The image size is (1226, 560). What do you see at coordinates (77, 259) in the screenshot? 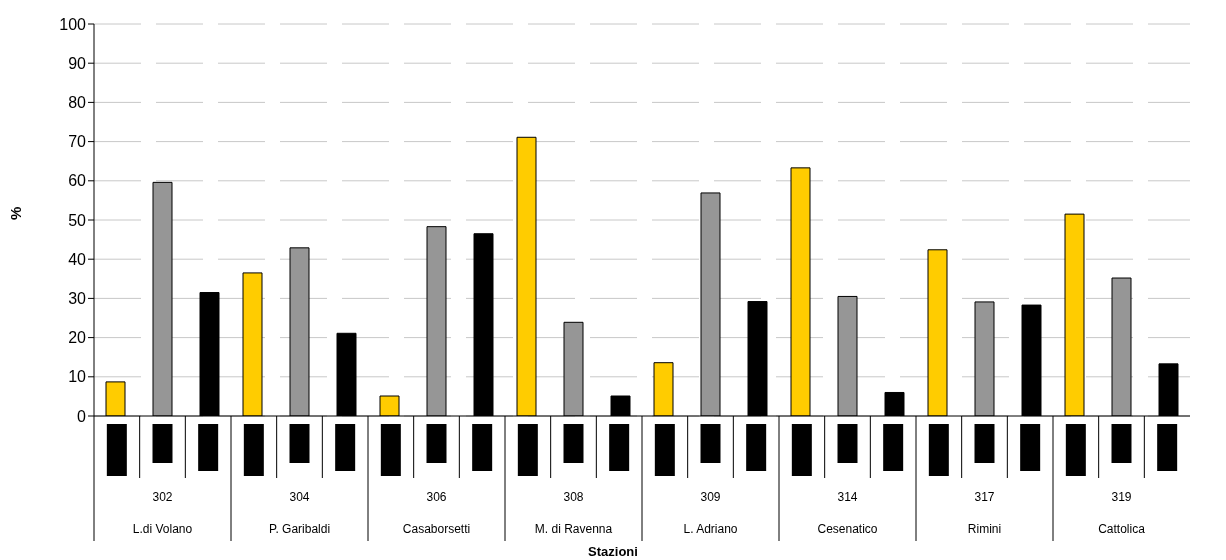
I see `y-tick-label: 40` at bounding box center [77, 259].